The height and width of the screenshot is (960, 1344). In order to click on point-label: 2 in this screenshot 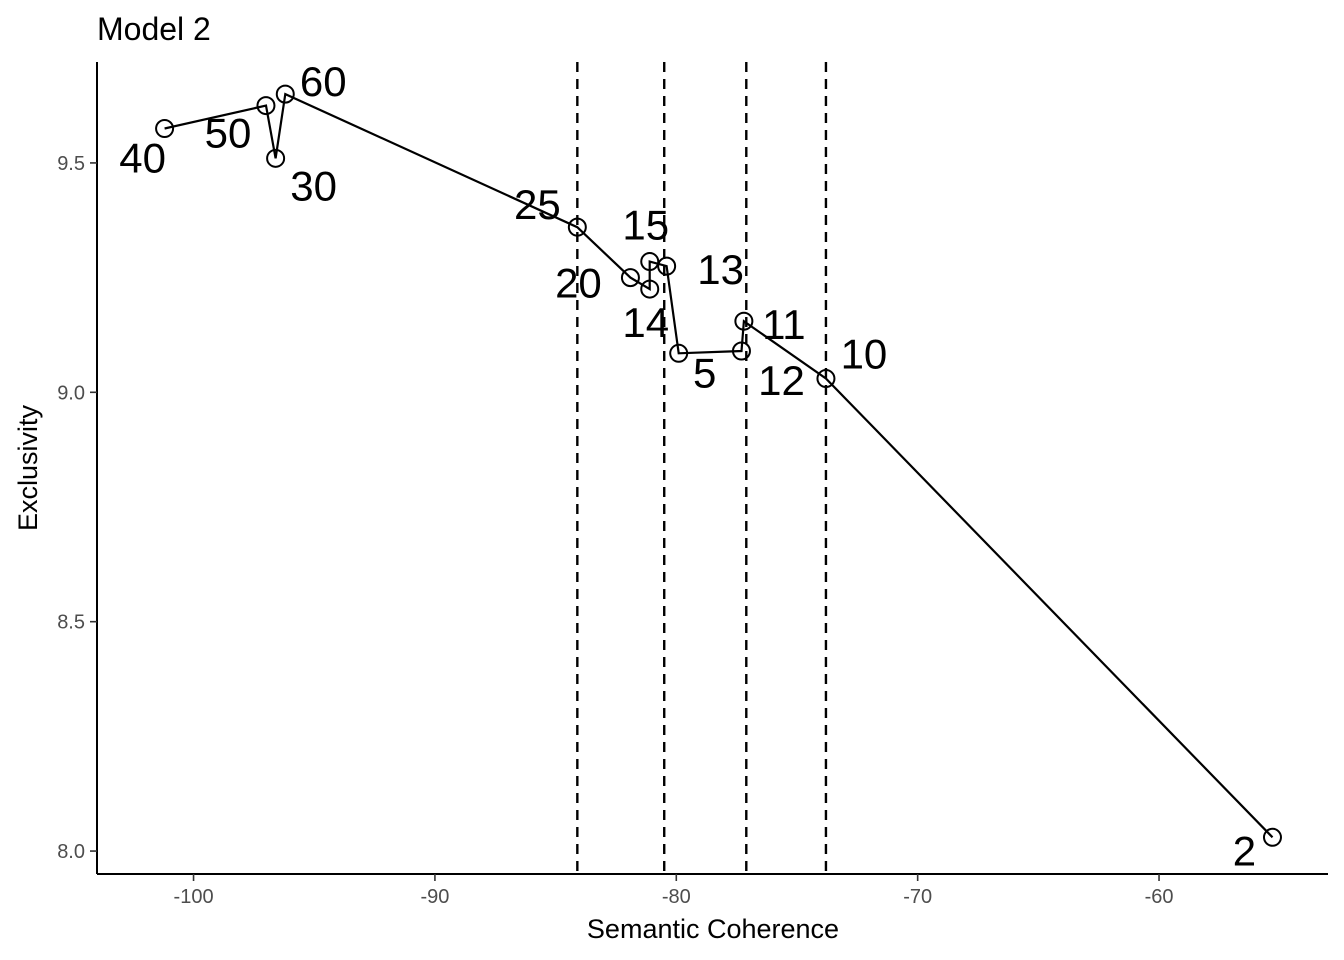, I will do `click(1244, 850)`.